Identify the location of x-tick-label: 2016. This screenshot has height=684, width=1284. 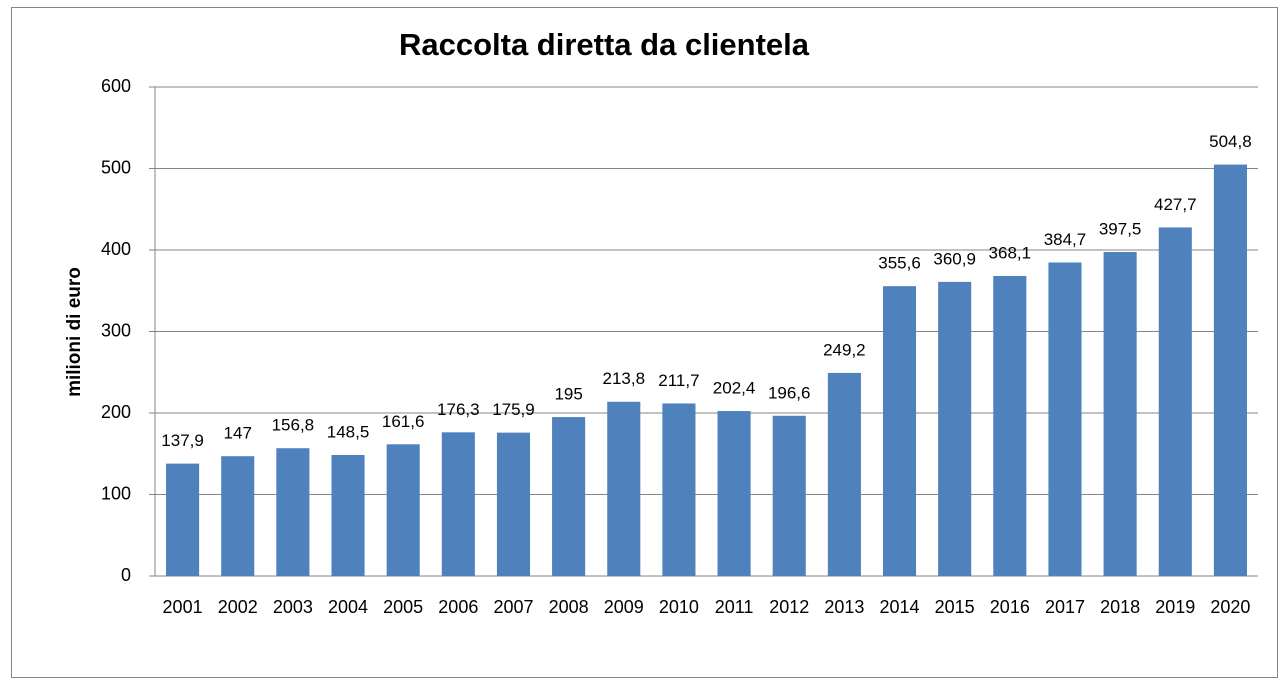
(1010, 607).